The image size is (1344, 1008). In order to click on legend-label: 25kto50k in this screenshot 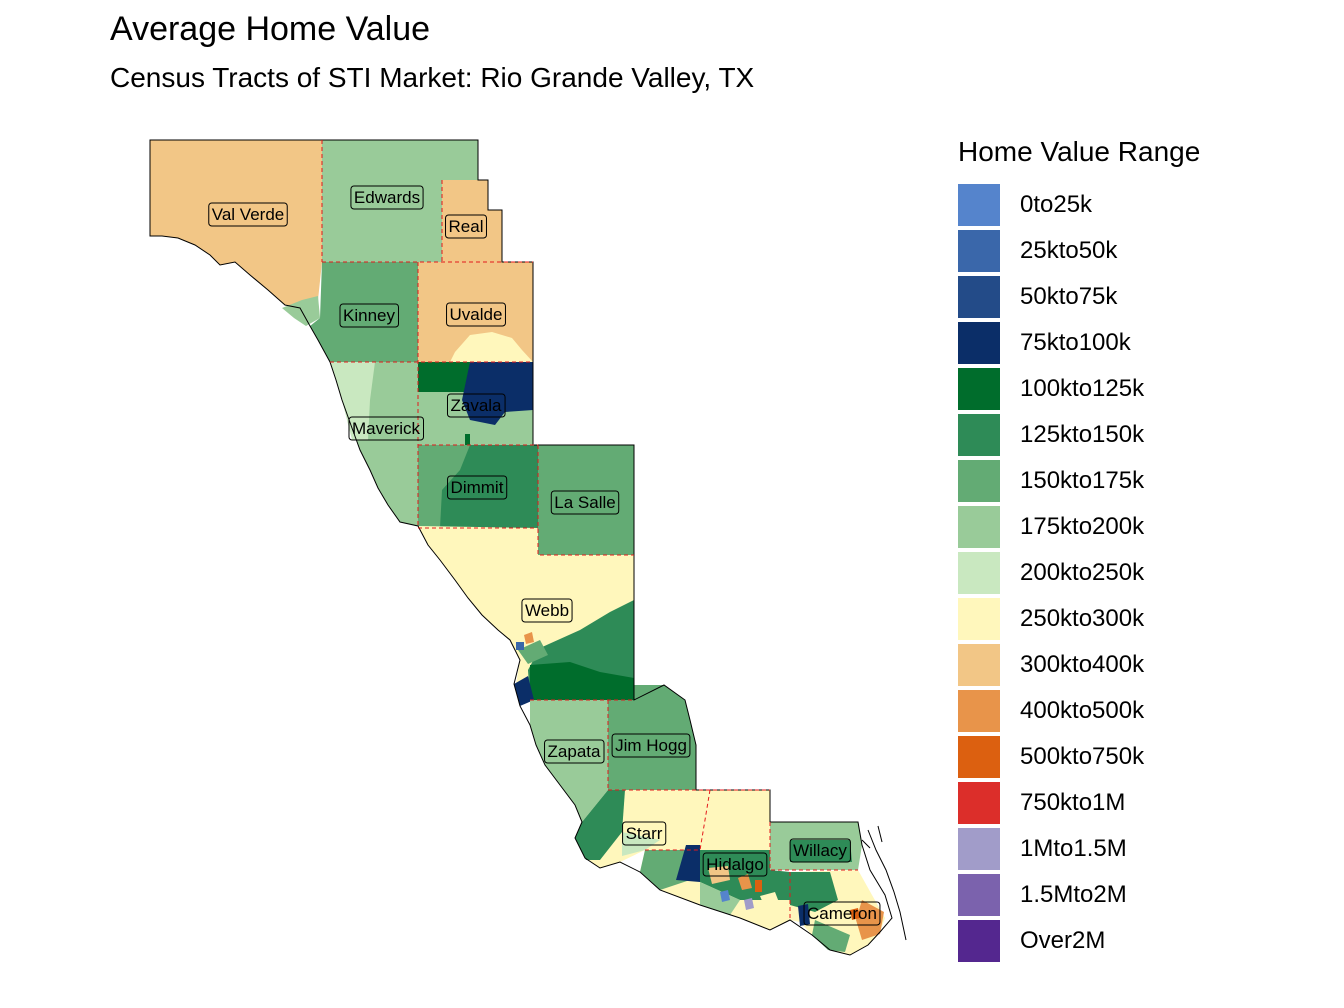, I will do `click(1069, 250)`.